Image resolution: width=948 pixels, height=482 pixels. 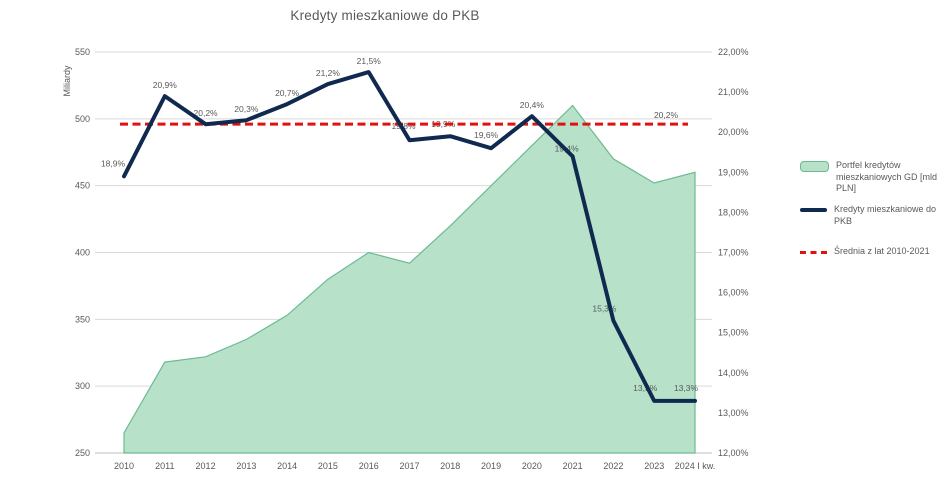 What do you see at coordinates (486, 135) in the screenshot?
I see `data-label: 19,6%` at bounding box center [486, 135].